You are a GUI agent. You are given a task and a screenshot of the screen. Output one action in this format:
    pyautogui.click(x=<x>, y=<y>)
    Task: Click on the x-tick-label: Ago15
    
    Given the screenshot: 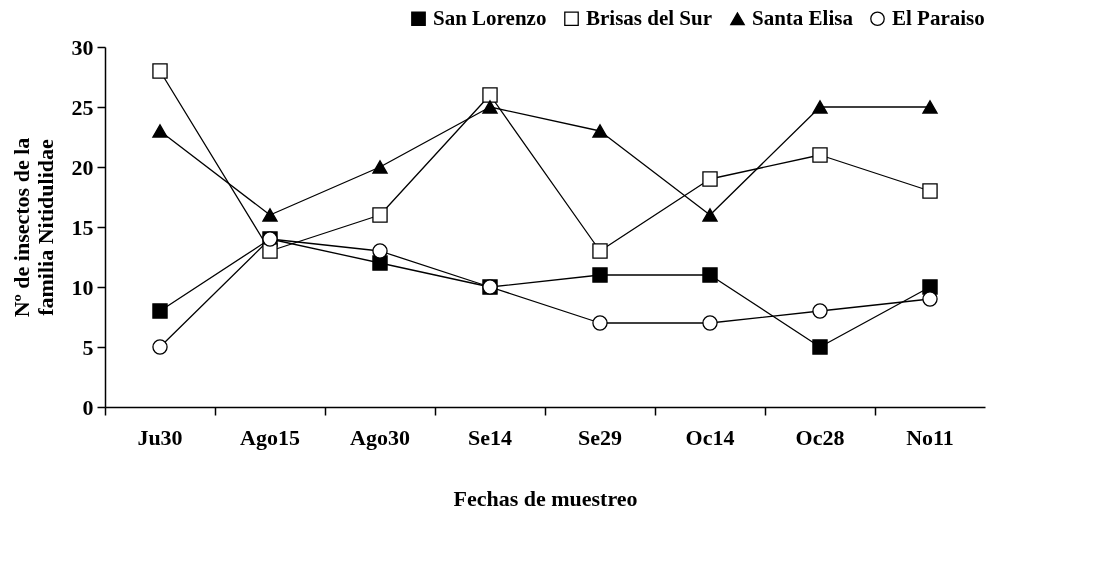 What is the action you would take?
    pyautogui.click(x=270, y=437)
    